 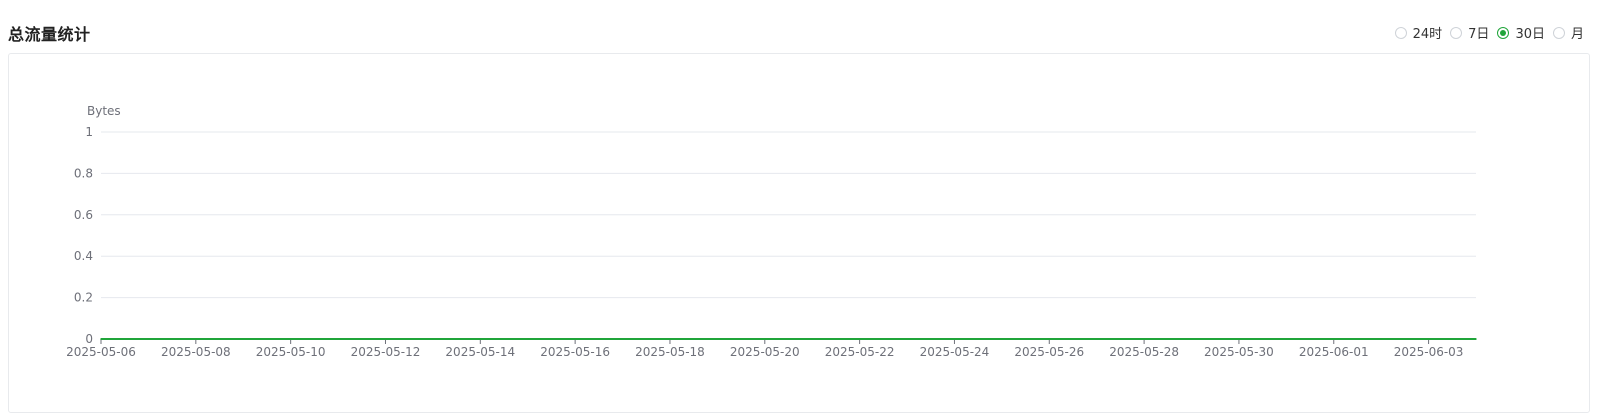 I want to click on range-option-month: 月, so click(x=1568, y=32).